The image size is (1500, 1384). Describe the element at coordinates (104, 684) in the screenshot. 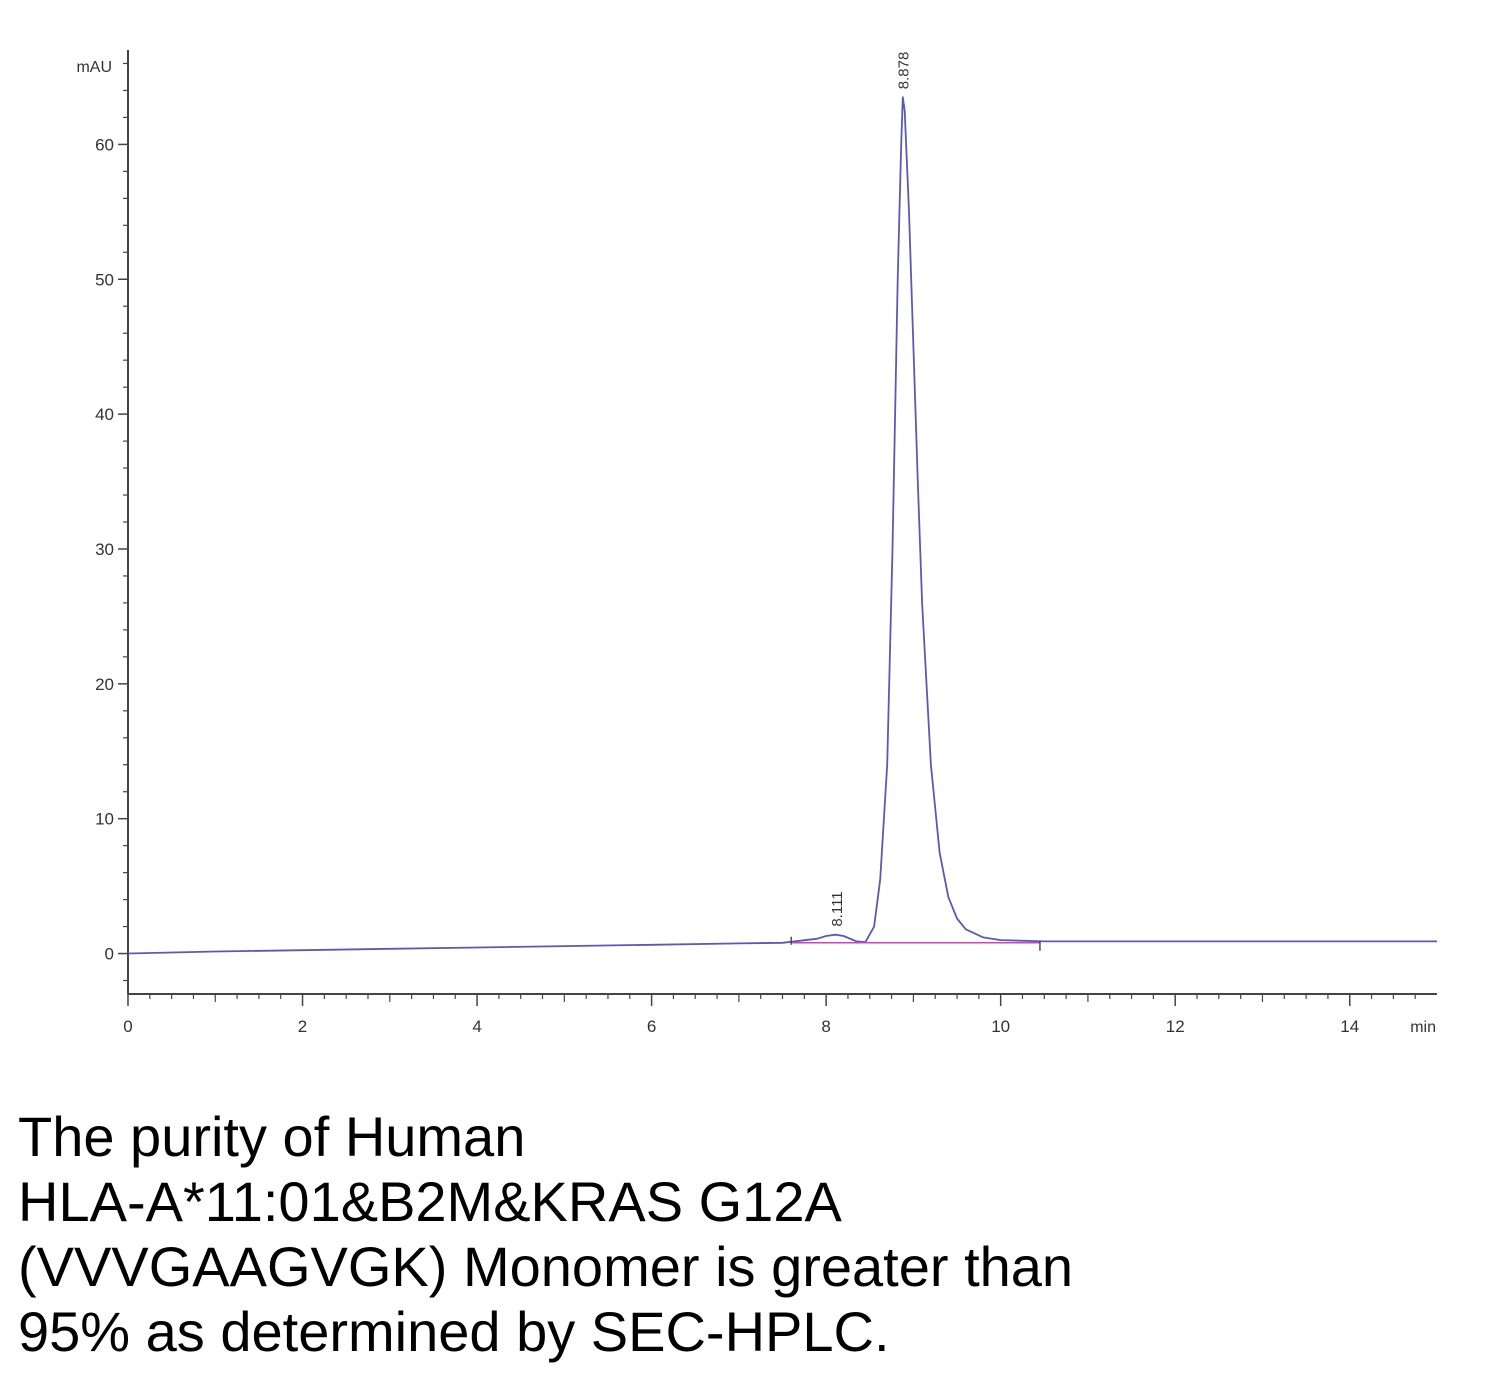

I see `y-tick-label: 20` at that location.